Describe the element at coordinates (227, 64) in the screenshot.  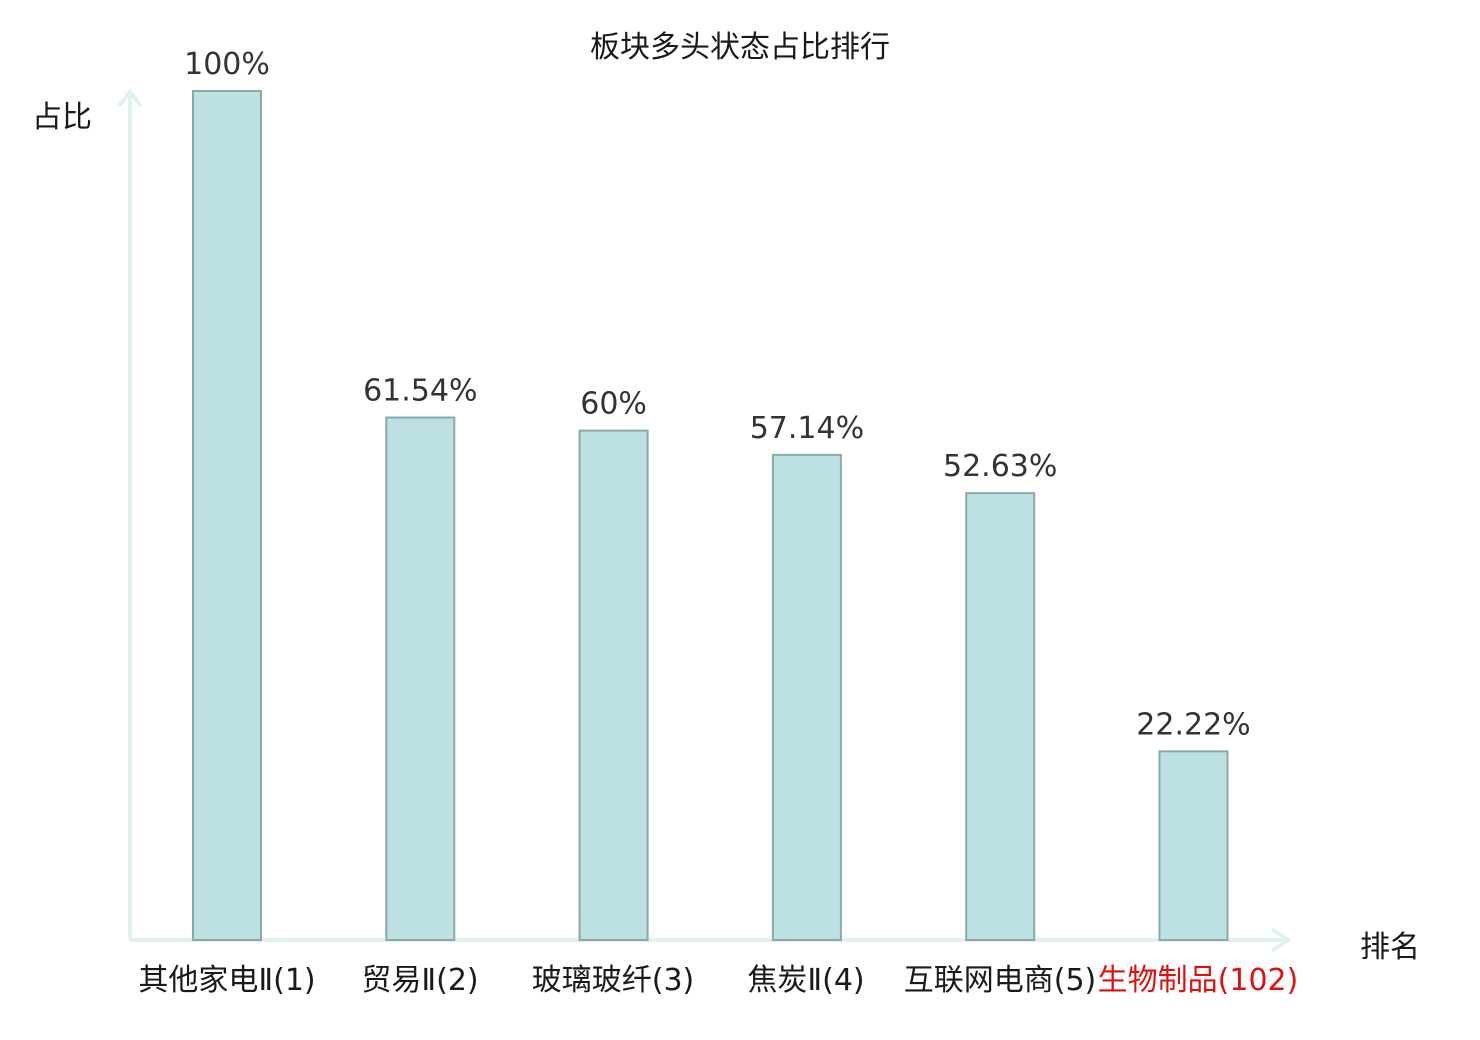
I see `value-label-1: 100%` at that location.